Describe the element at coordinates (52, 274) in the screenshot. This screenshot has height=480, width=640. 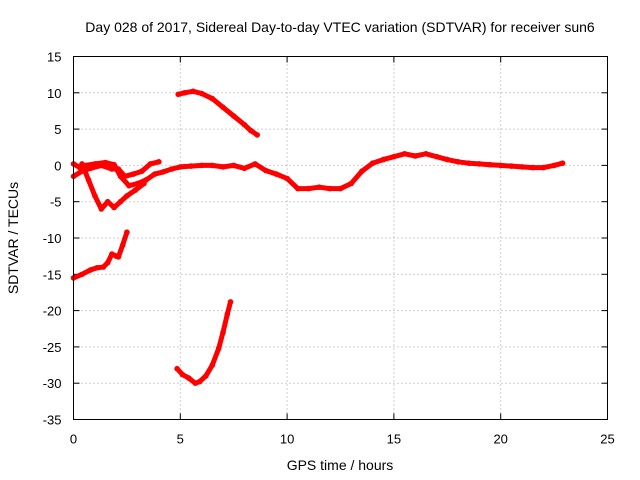
I see `y-tick-label: -15` at that location.